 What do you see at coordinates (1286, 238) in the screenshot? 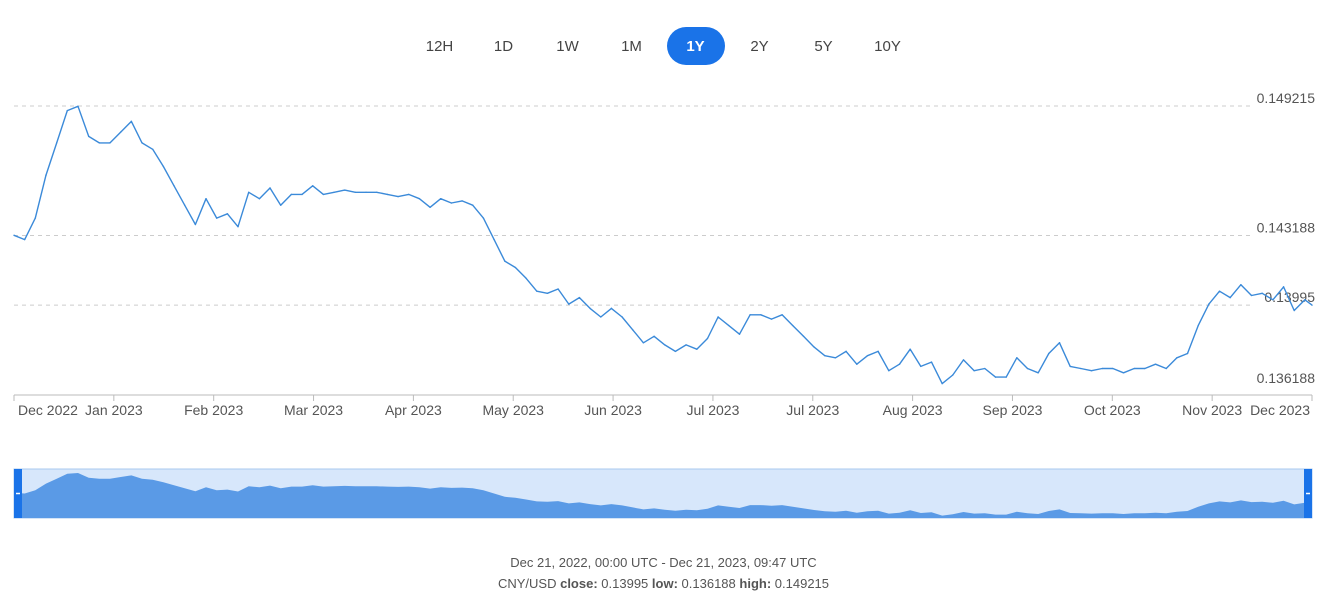
I see `y-axis-labels: 0.149215 0.143188 0.13995 0.136188` at bounding box center [1286, 238].